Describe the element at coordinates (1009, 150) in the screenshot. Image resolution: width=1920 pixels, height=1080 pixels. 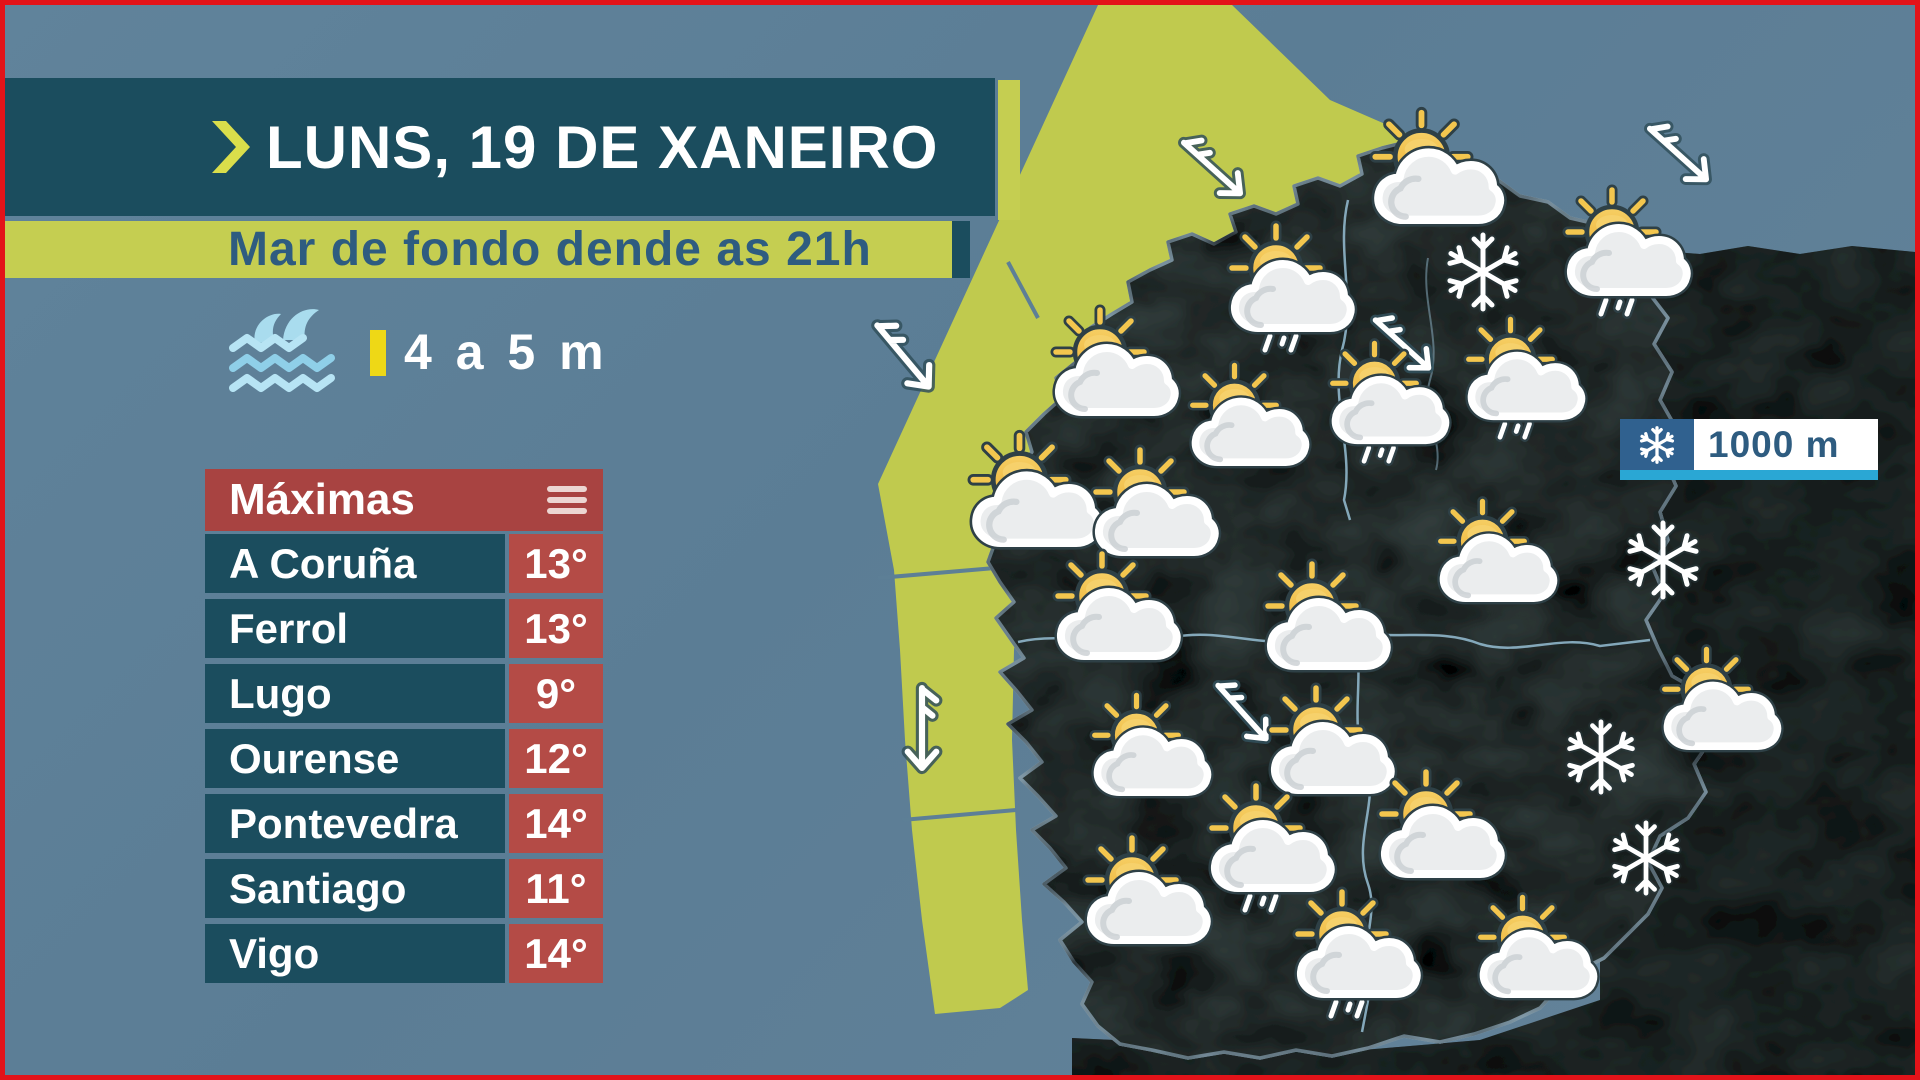
I see `accent-bar` at that location.